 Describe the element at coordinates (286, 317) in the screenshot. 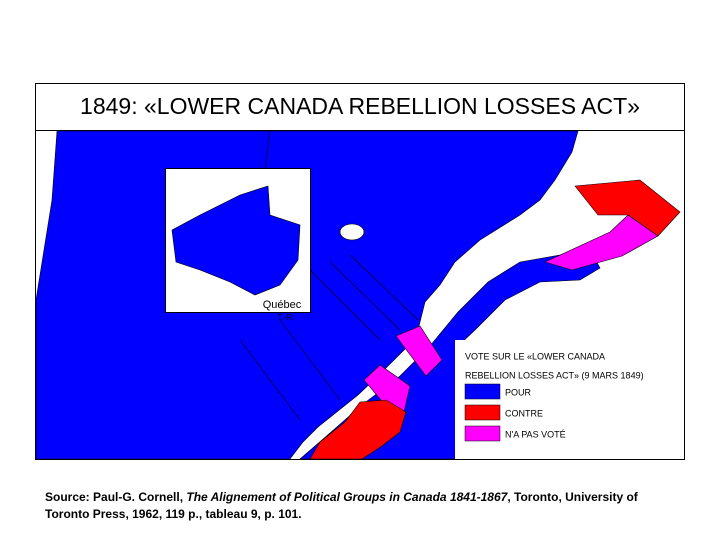

I see `city-label: T.-R.` at that location.